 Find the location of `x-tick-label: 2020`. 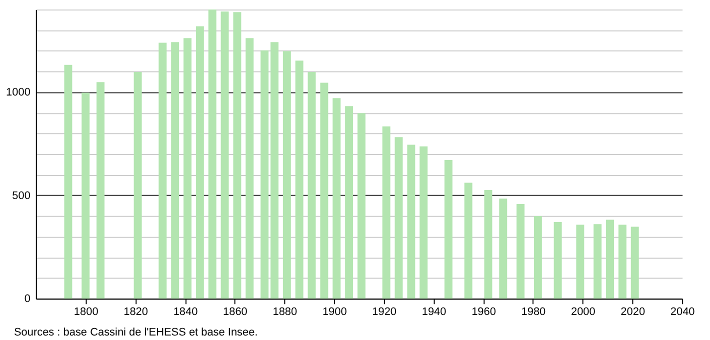

x-tick-label: 2020 is located at coordinates (633, 312).